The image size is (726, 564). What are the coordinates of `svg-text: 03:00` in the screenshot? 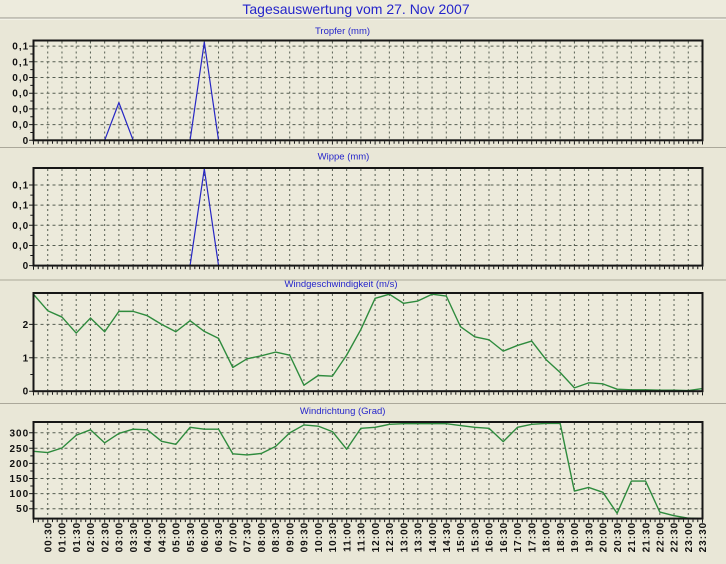 It's located at (120, 537).